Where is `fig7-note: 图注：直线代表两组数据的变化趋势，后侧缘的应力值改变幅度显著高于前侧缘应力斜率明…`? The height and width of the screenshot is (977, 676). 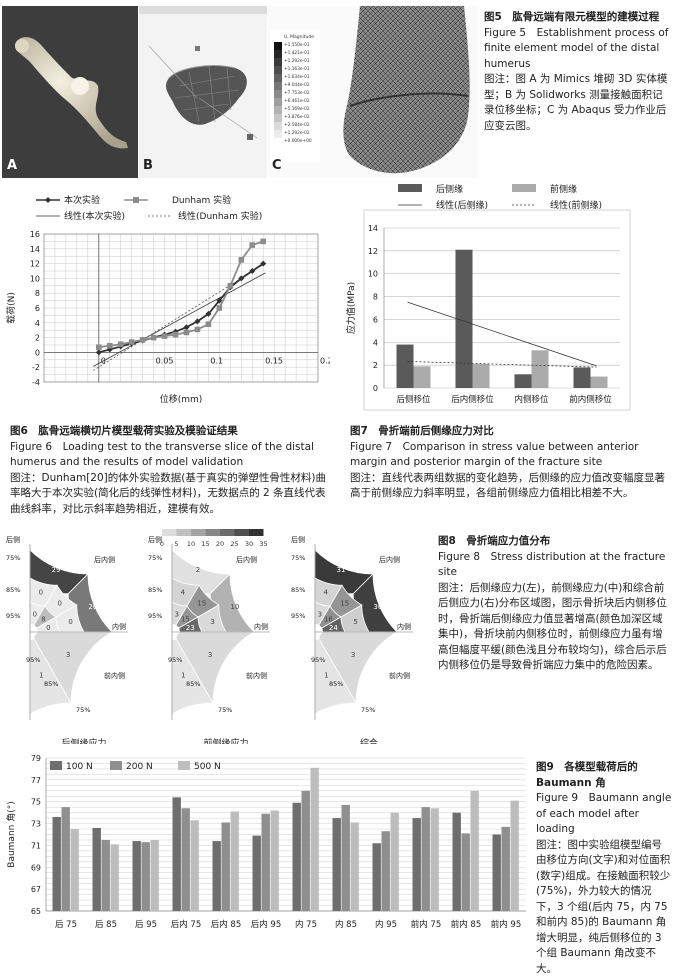 fig7-note: 图注：直线代表两组数据的变化趋势，后侧缘的应力值改变幅度显著高于前侧缘应力斜率明… is located at coordinates (511, 486).